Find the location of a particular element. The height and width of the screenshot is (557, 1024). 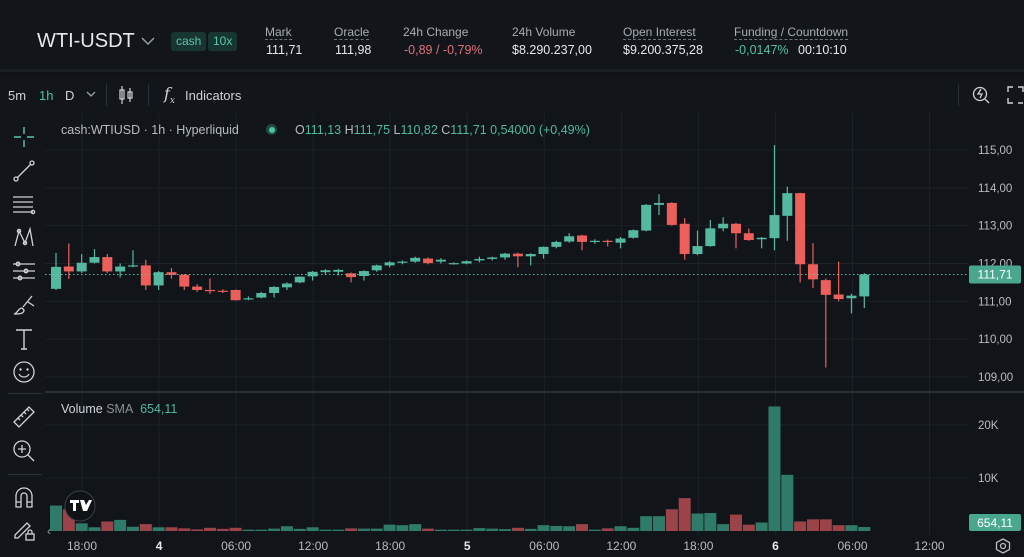

time-tick-label: 12:00 is located at coordinates (313, 546).